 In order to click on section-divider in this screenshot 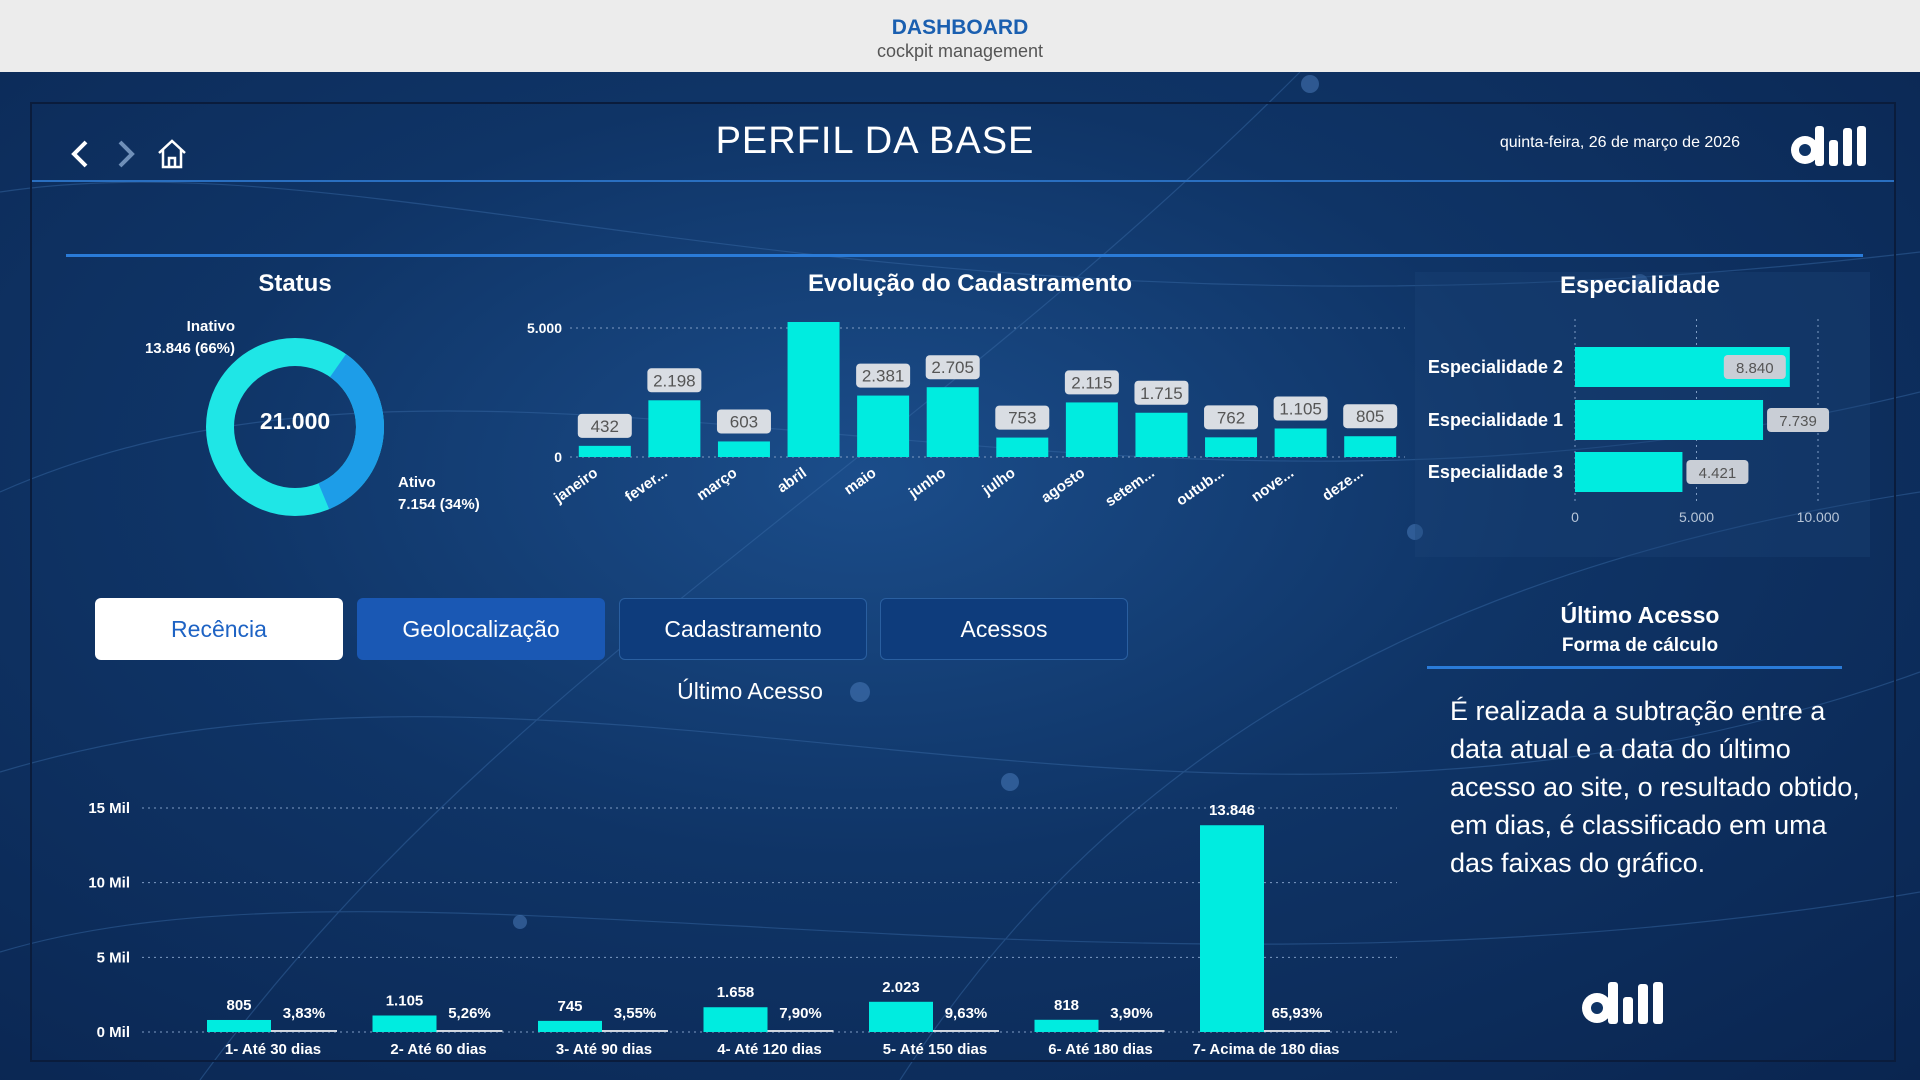, I will do `click(964, 255)`.